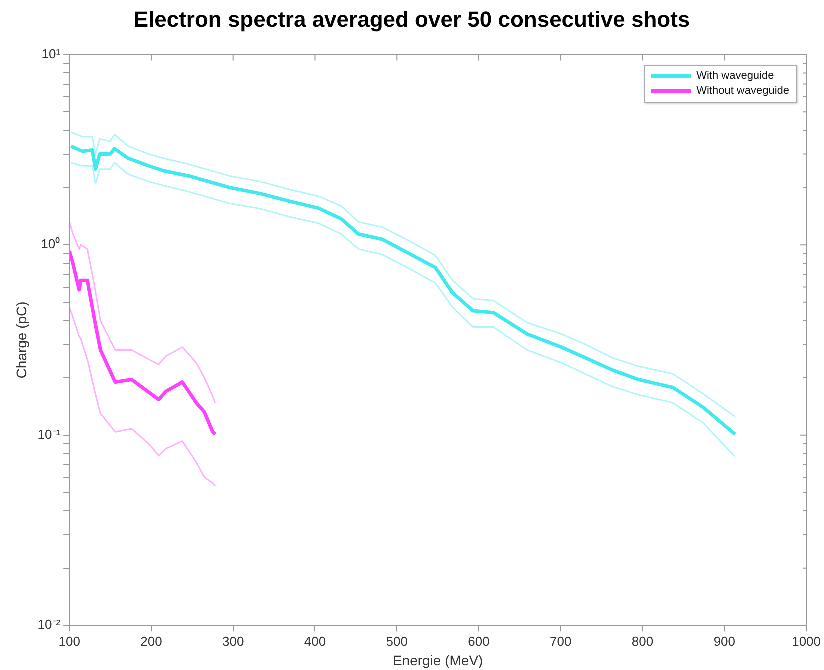  I want to click on x-tick-label: 600, so click(479, 641).